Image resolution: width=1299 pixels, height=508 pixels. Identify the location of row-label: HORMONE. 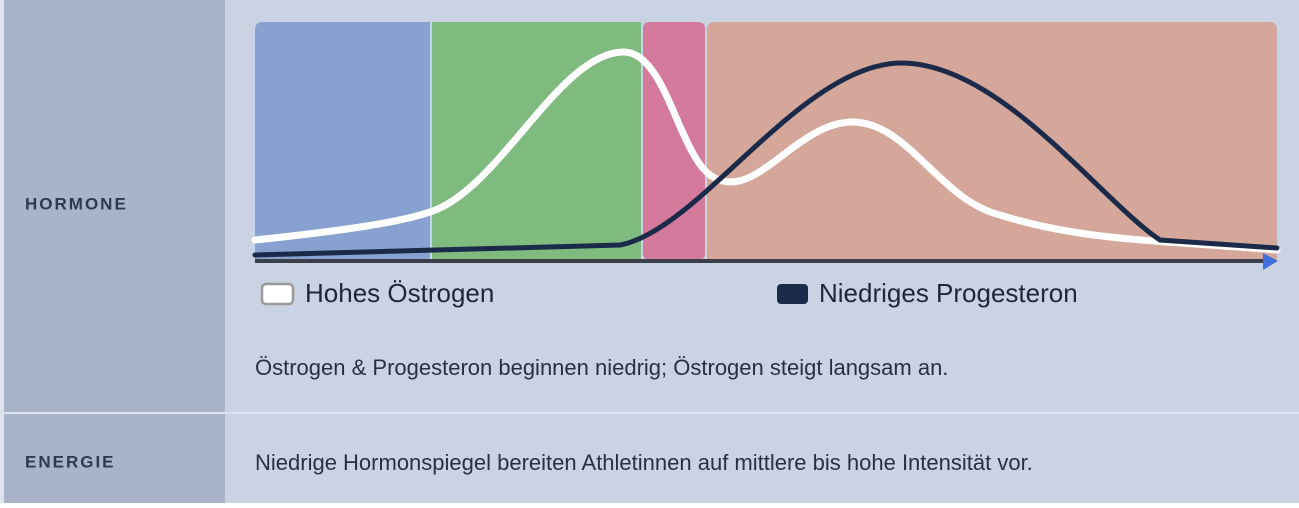
(76, 203).